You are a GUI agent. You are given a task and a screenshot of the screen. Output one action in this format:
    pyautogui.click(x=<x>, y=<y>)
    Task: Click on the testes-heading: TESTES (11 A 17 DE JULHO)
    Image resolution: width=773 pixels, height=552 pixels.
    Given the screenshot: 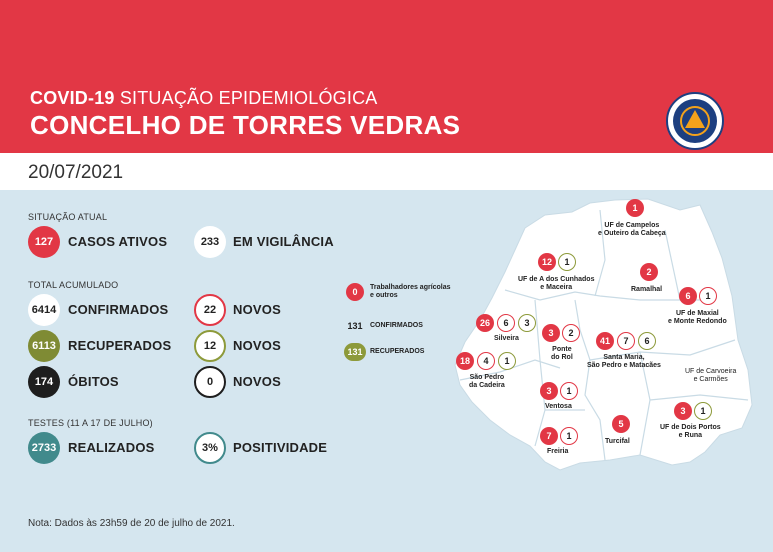 What is the action you would take?
    pyautogui.click(x=90, y=423)
    